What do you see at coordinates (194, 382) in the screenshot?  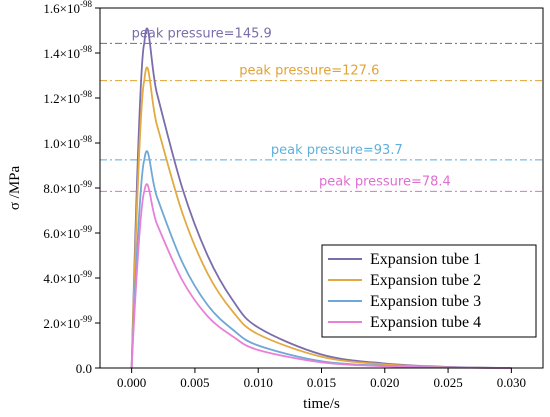 I see `x-tick-label: 0.005` at bounding box center [194, 382].